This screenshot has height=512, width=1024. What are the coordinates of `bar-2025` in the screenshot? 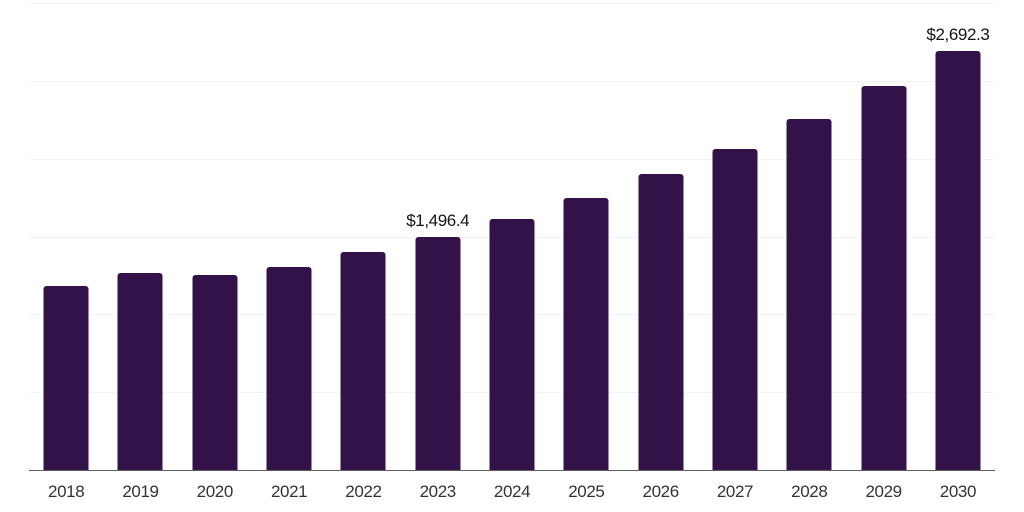 It's located at (586, 333).